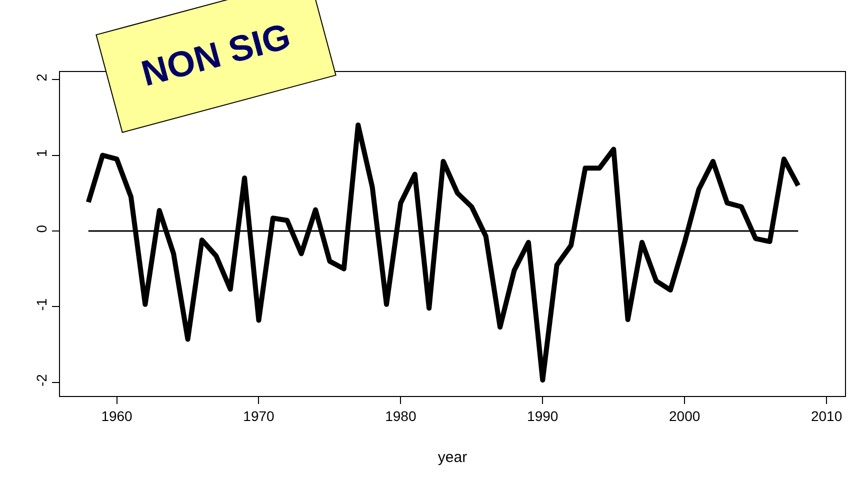  Describe the element at coordinates (400, 416) in the screenshot. I see `x-tick-label: 1980` at that location.